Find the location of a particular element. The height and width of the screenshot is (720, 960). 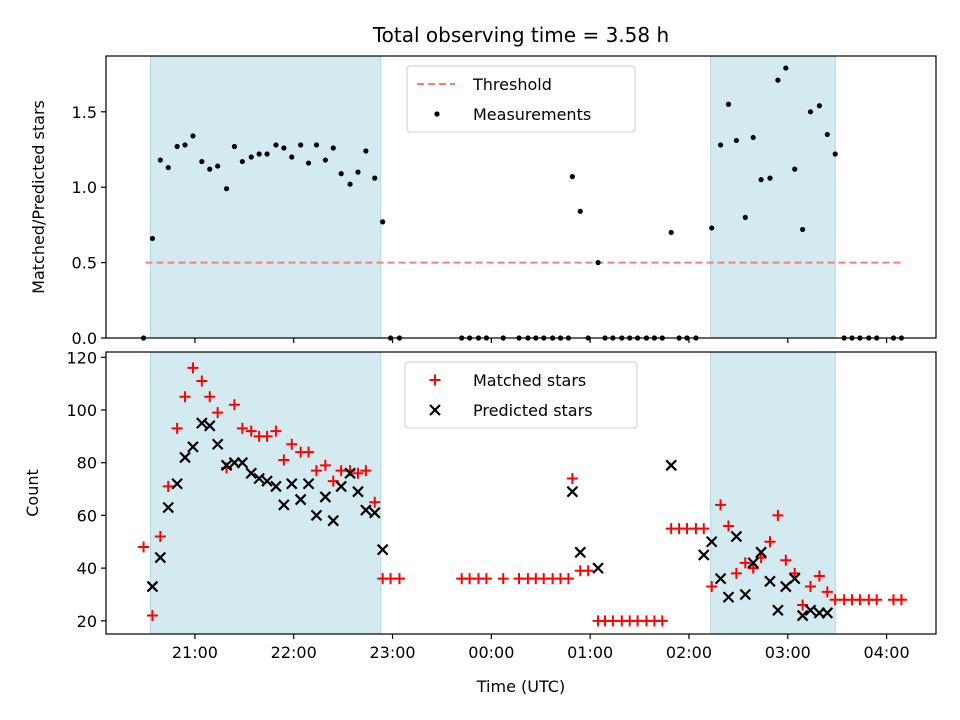

y-tick-label: 100 is located at coordinates (81, 410).